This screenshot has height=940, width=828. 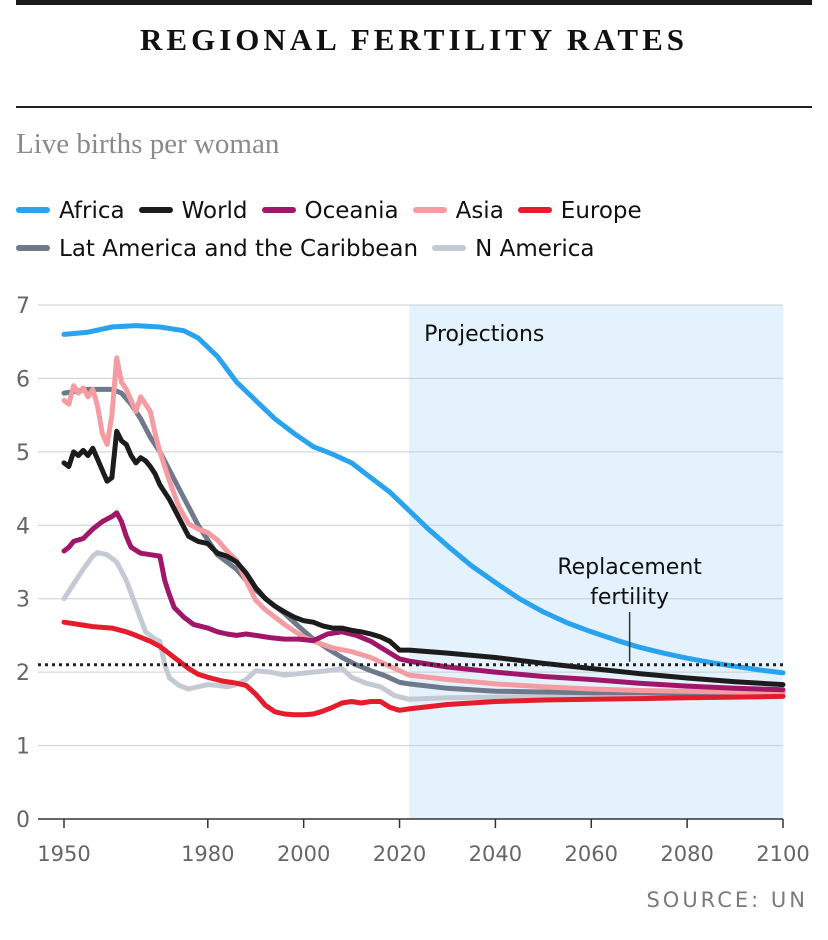 What do you see at coordinates (207, 854) in the screenshot?
I see `x-tick-label: 1980` at bounding box center [207, 854].